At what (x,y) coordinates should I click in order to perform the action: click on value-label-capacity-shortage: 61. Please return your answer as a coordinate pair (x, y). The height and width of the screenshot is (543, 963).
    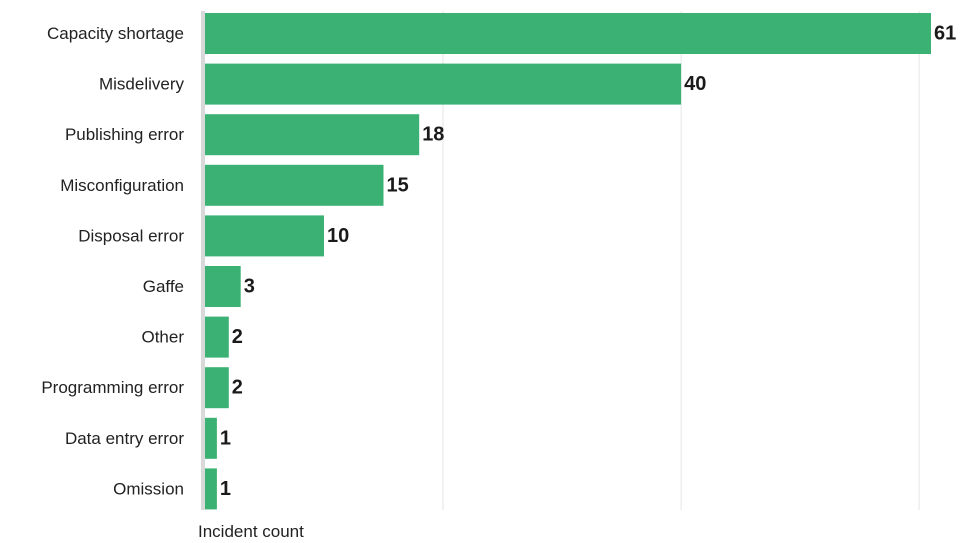
    Looking at the image, I should click on (945, 34).